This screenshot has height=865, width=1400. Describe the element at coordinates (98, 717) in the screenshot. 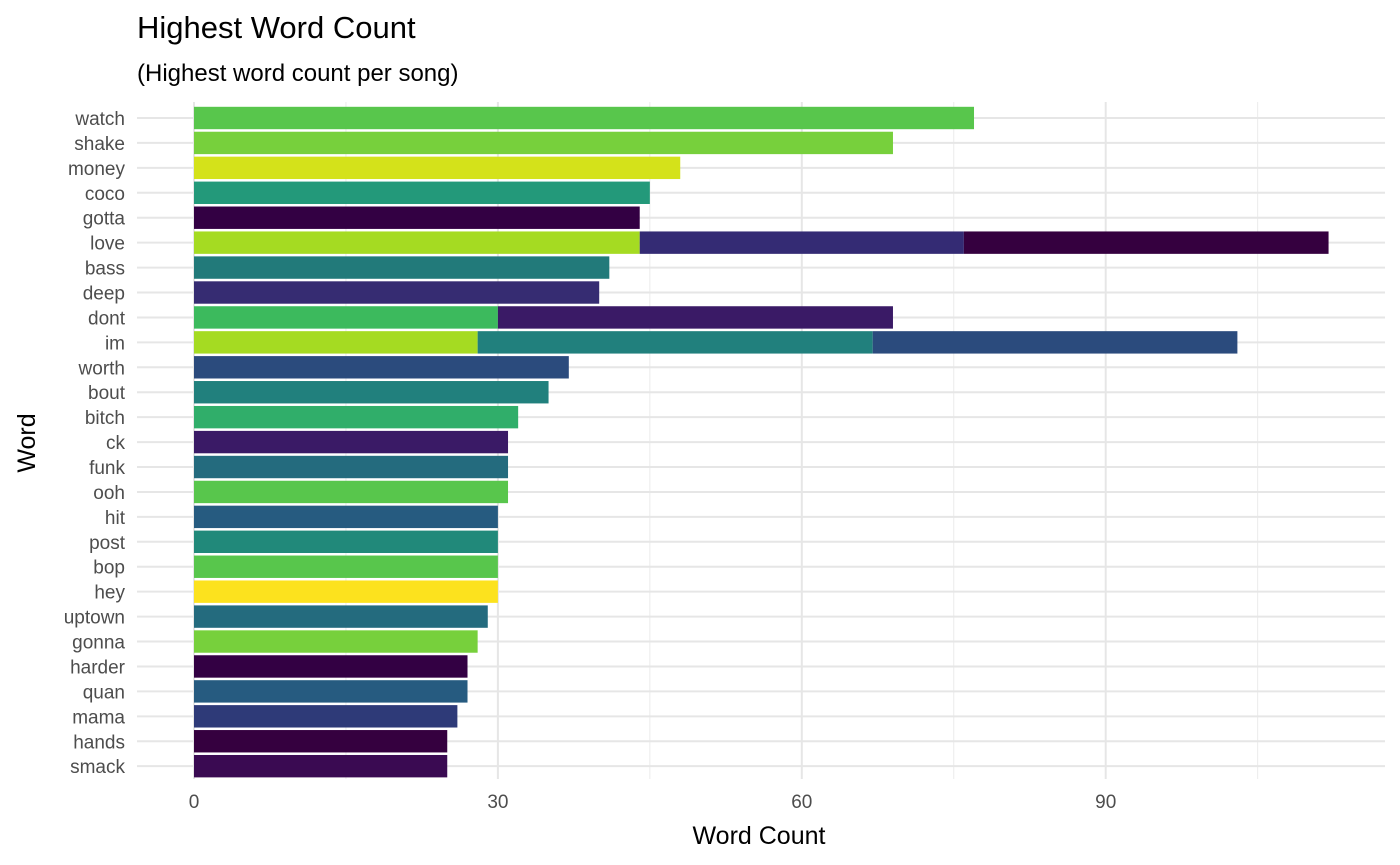

I see `y-tick-label: mama` at that location.